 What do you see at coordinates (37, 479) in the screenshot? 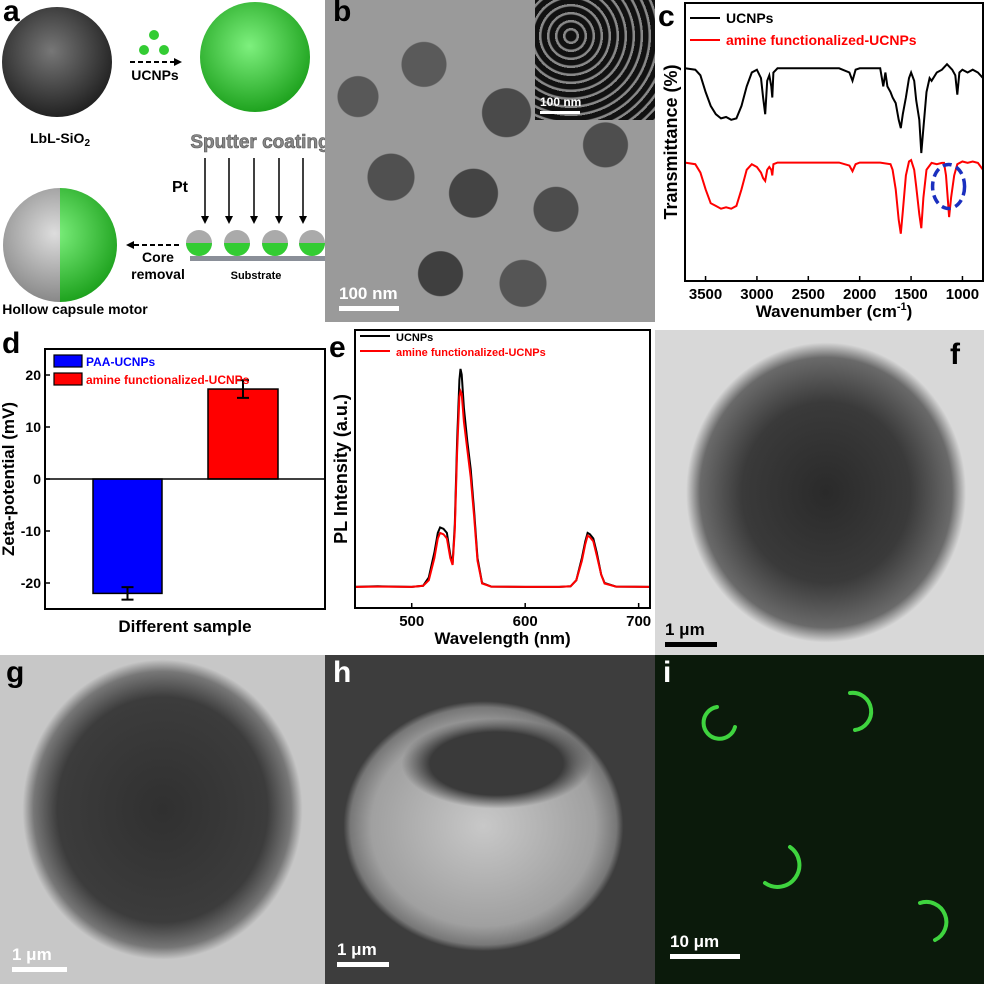
I see `y-tick-label: 0` at bounding box center [37, 479].